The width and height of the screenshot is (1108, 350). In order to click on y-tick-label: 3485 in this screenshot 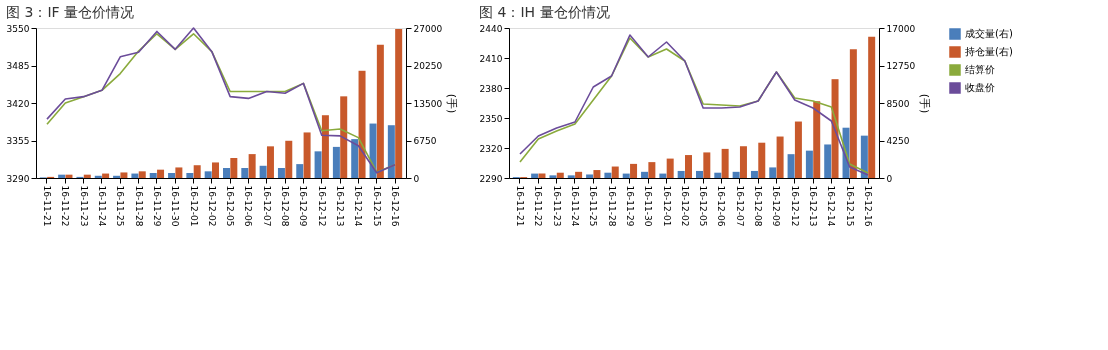, I will do `click(18, 66)`.